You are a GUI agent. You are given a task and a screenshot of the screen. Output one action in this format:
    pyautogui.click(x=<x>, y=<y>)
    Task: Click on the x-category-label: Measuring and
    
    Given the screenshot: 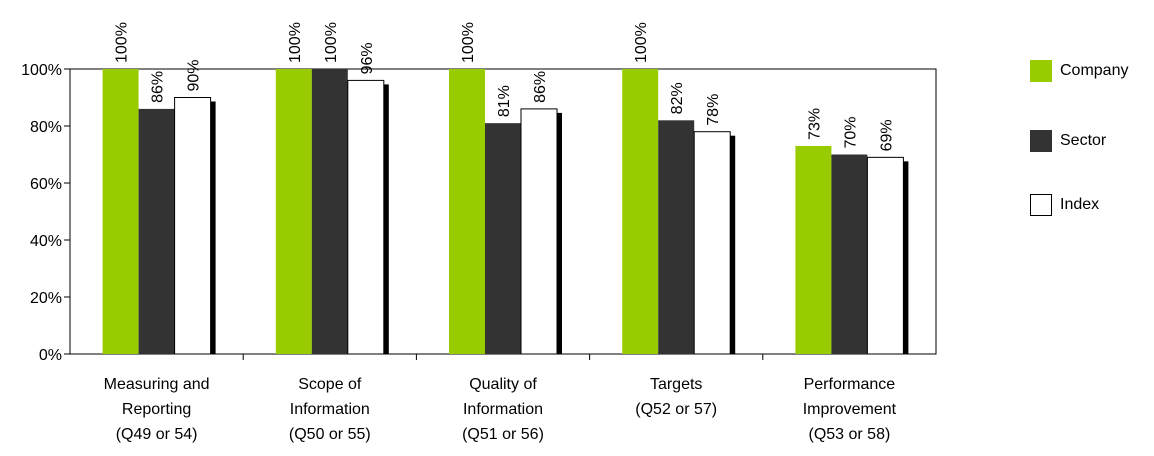 What is the action you would take?
    pyautogui.click(x=157, y=384)
    